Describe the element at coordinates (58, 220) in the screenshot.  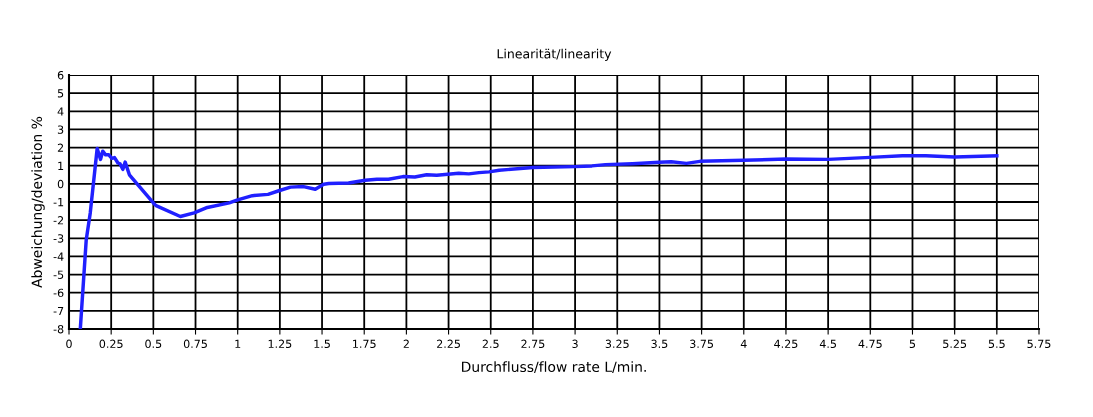
I see `y-tick-label: -2` at that location.